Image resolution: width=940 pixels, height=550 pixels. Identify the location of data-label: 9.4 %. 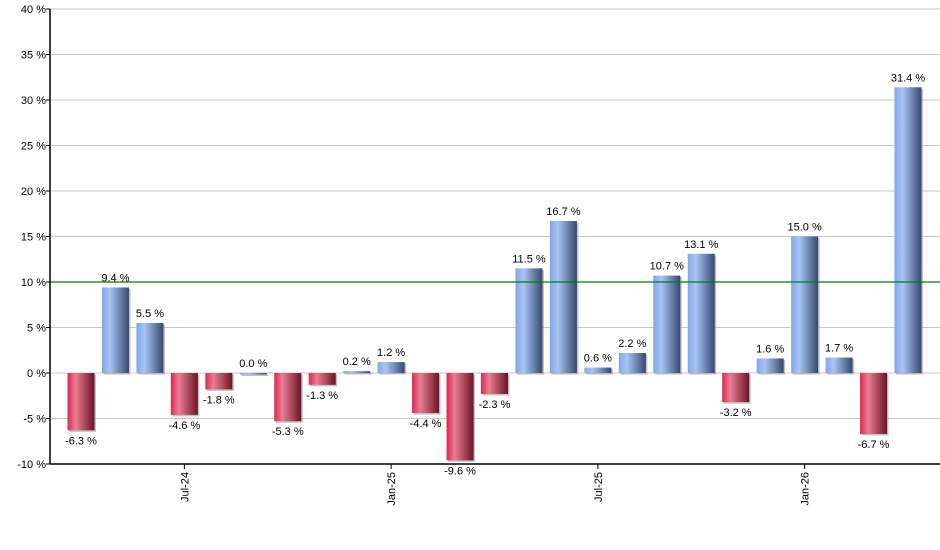
(115, 278).